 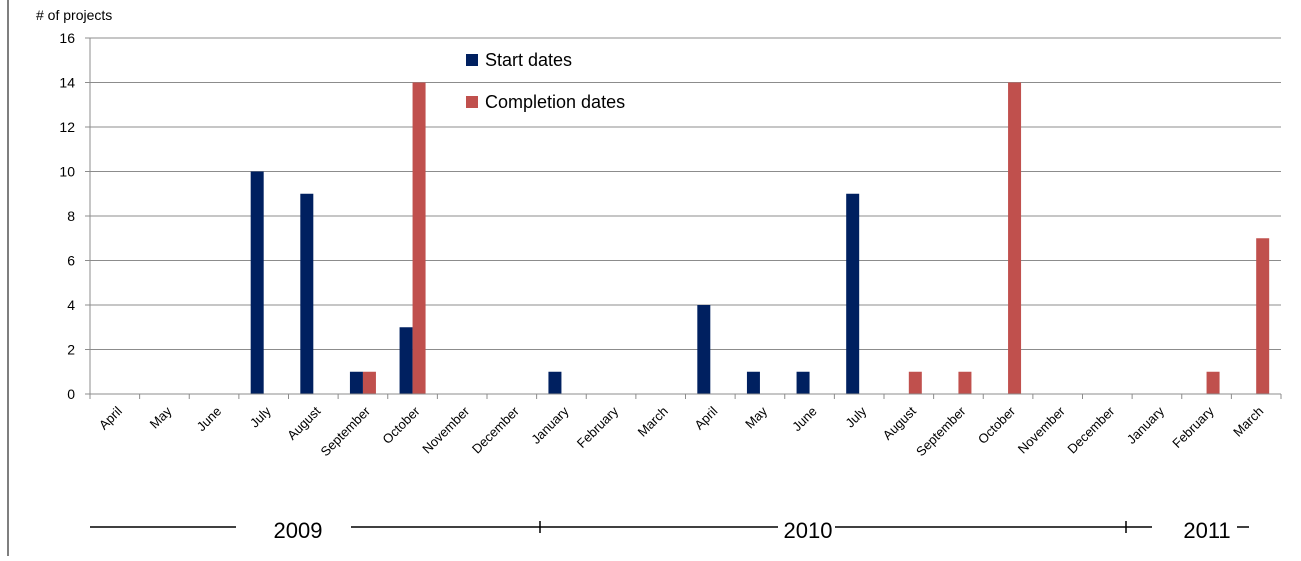 I want to click on year-timeline: 2009 2010 2011, so click(x=669, y=530).